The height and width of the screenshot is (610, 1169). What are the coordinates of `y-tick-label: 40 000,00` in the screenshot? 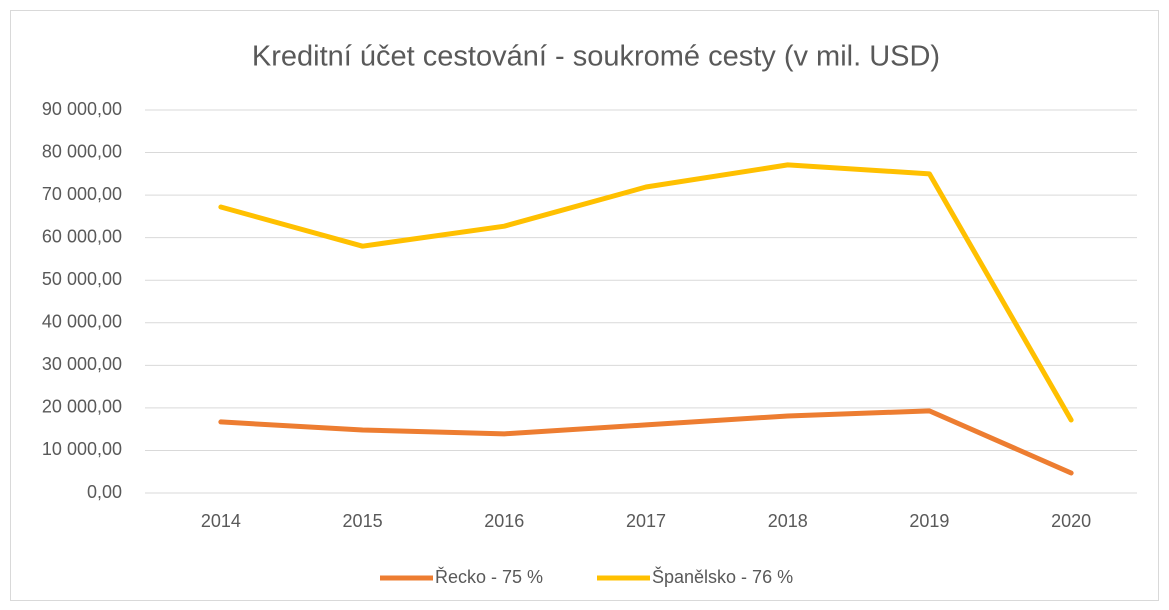 It's located at (82, 322).